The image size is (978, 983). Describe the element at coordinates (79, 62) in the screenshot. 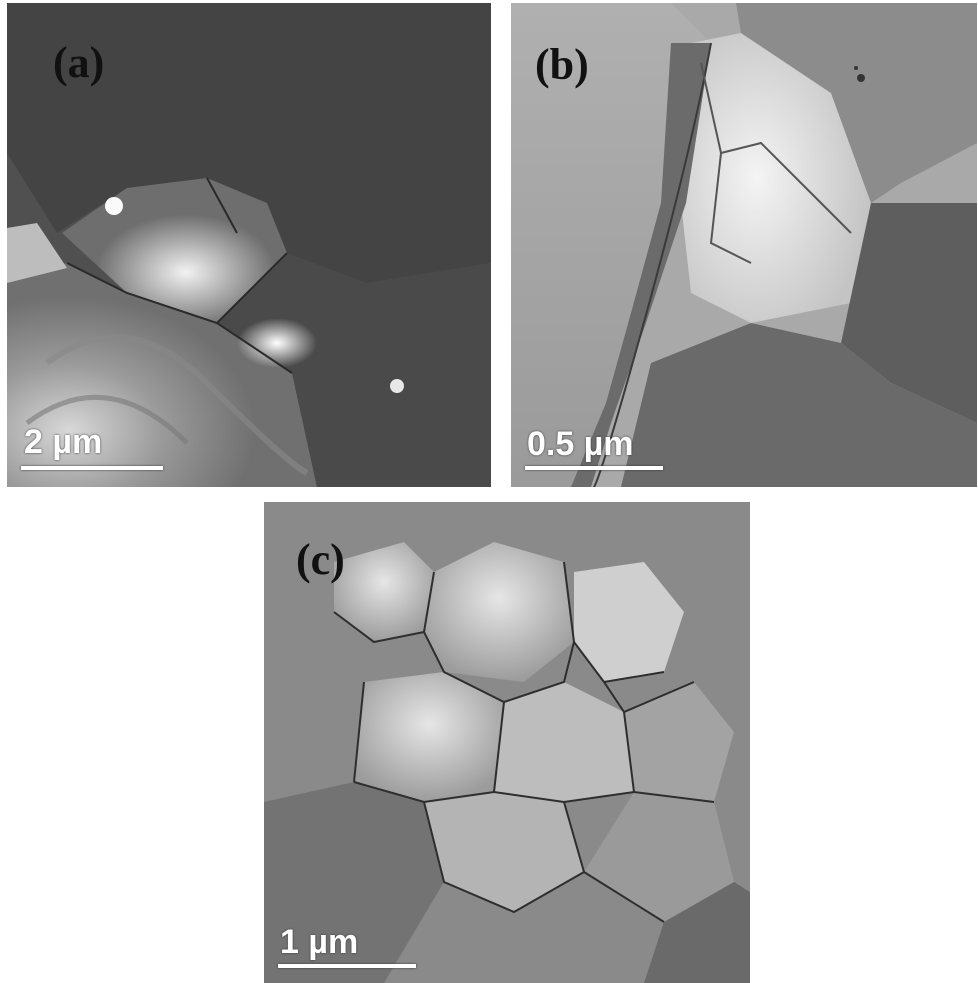

I see `panel-label-a: (a)` at that location.